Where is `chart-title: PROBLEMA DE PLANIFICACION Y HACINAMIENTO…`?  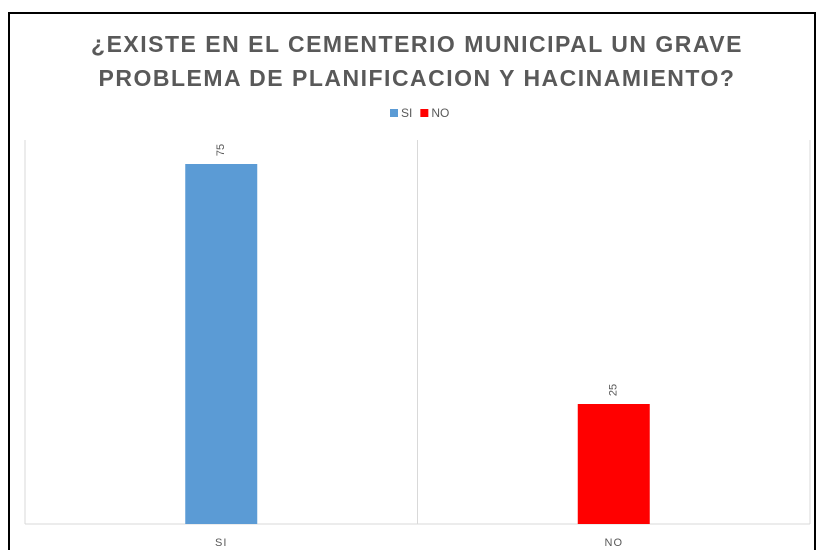
chart-title: PROBLEMA DE PLANIFICACION Y HACINAMIENTO… is located at coordinates (417, 78).